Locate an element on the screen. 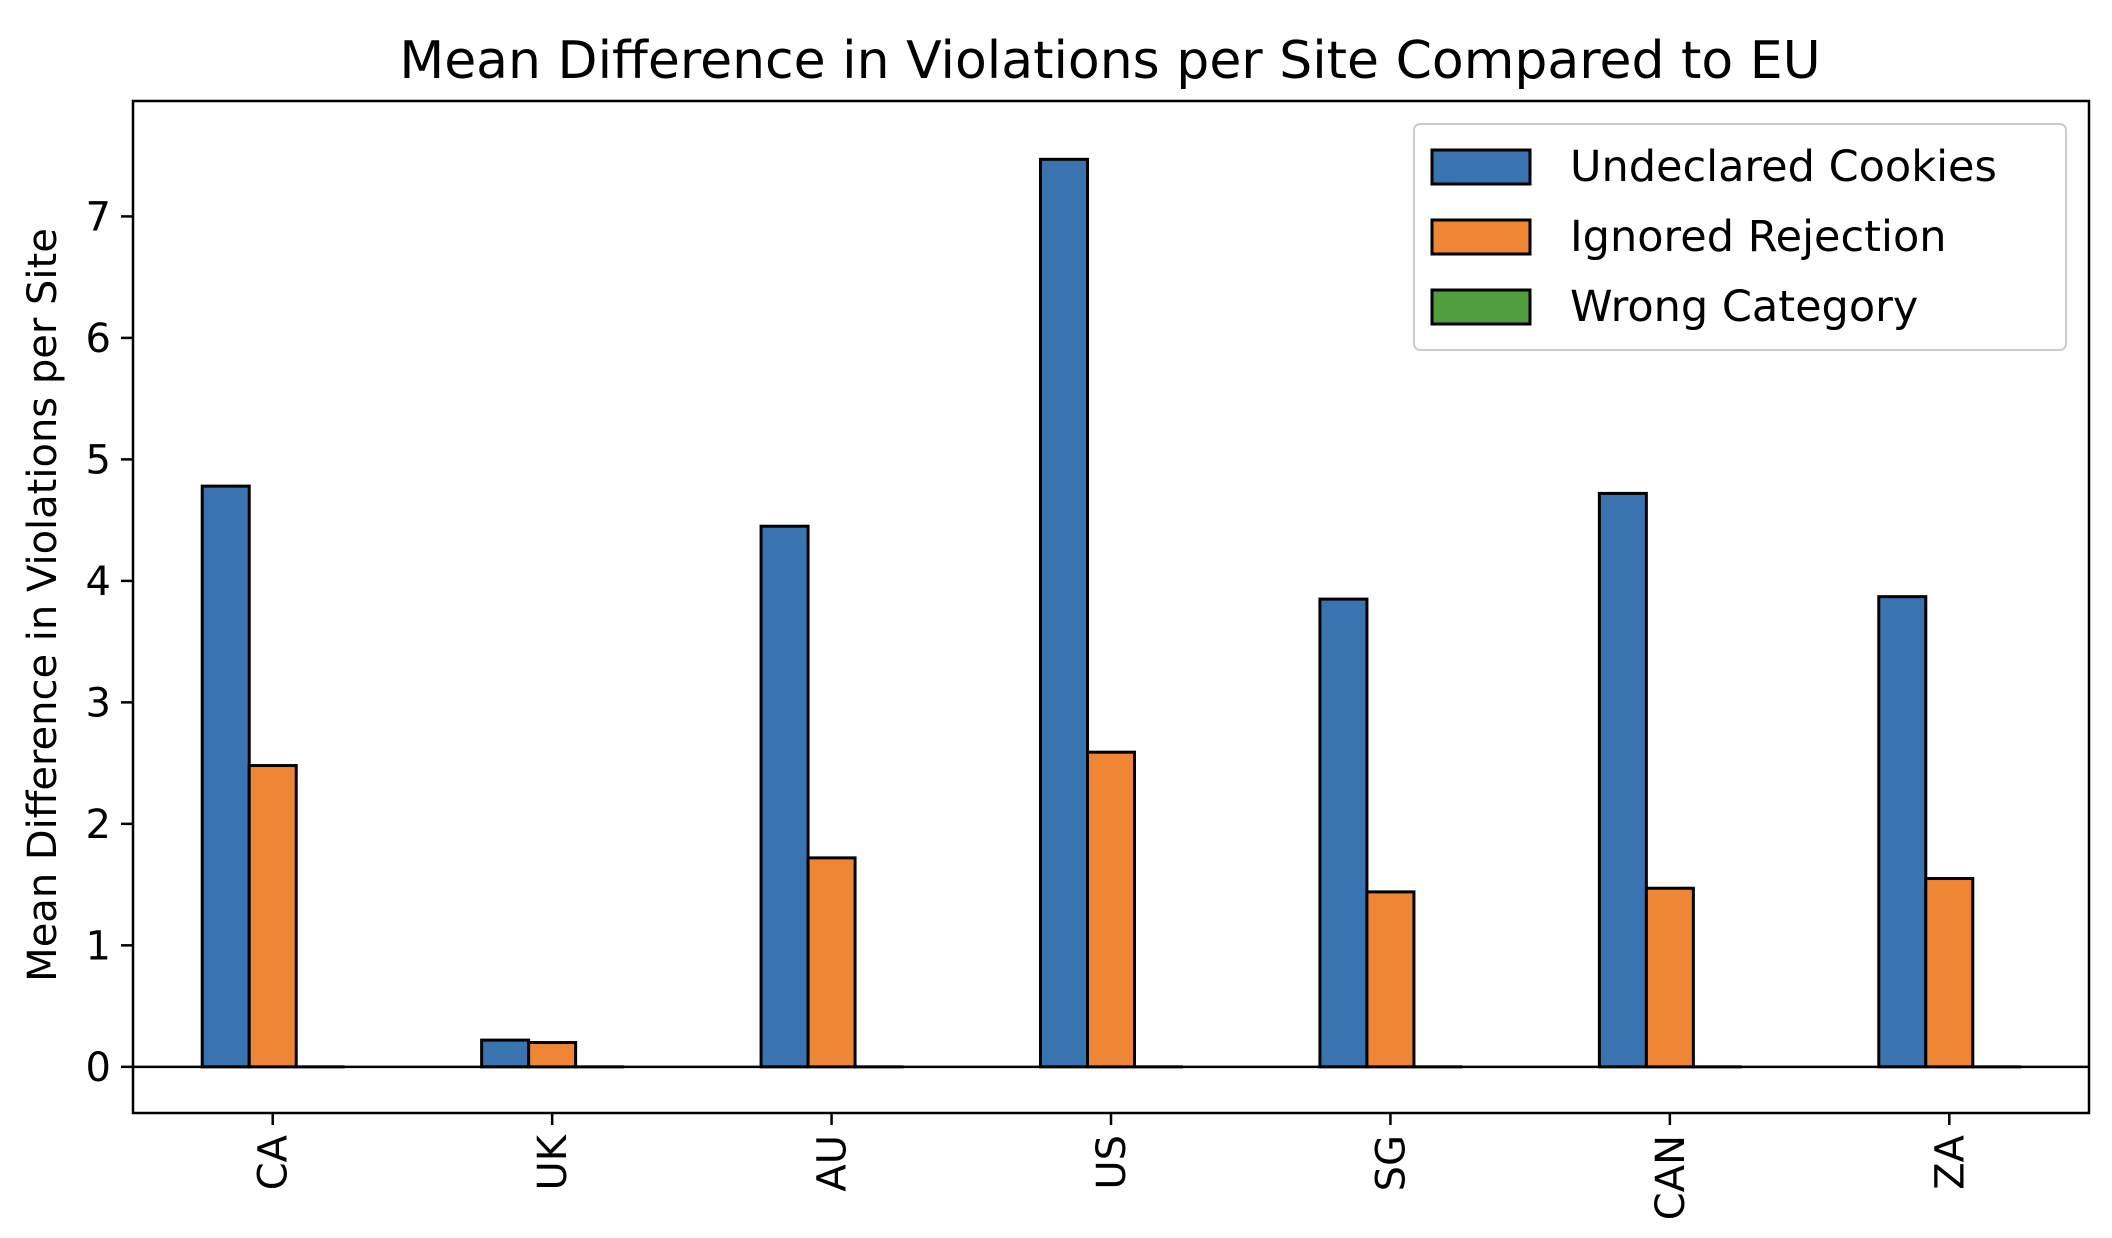 The image size is (2112, 1238). bar-ignored-rejection-uk is located at coordinates (552, 1055).